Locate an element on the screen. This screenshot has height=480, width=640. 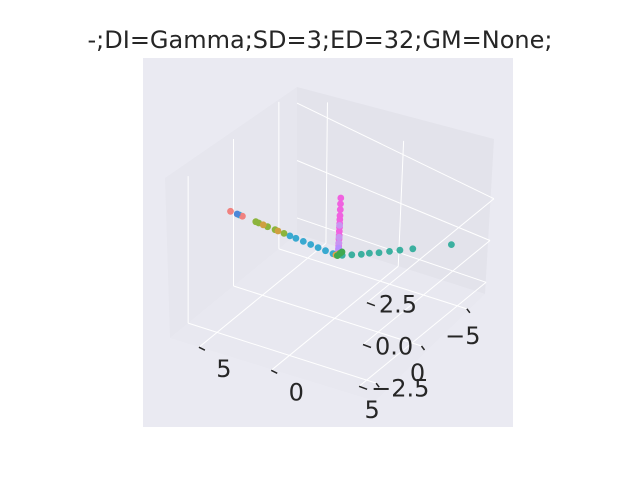
x-tick-label: −5 is located at coordinates (462, 336).